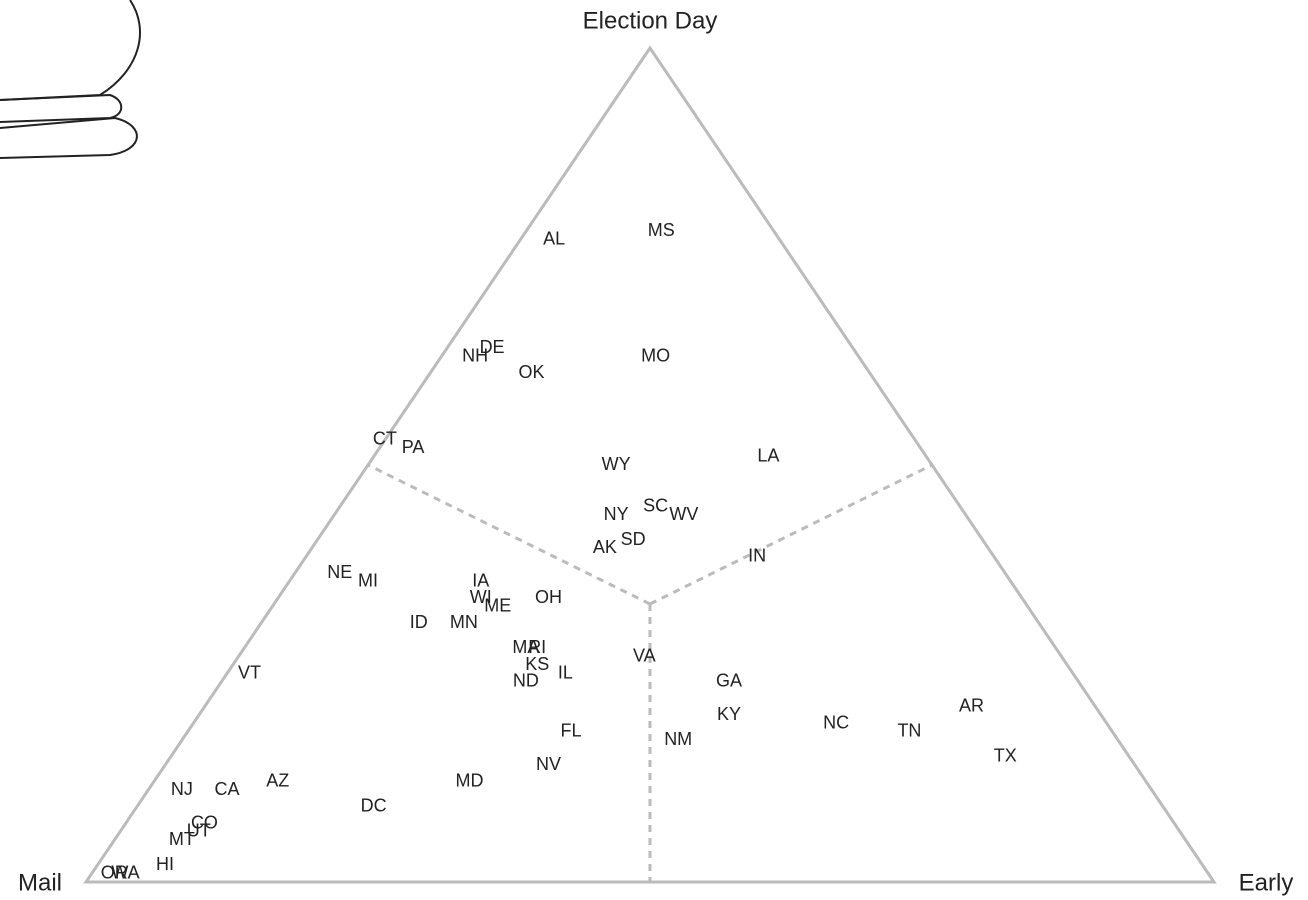 This screenshot has height=900, width=1308. I want to click on vertex-label: Mail, so click(40, 882).